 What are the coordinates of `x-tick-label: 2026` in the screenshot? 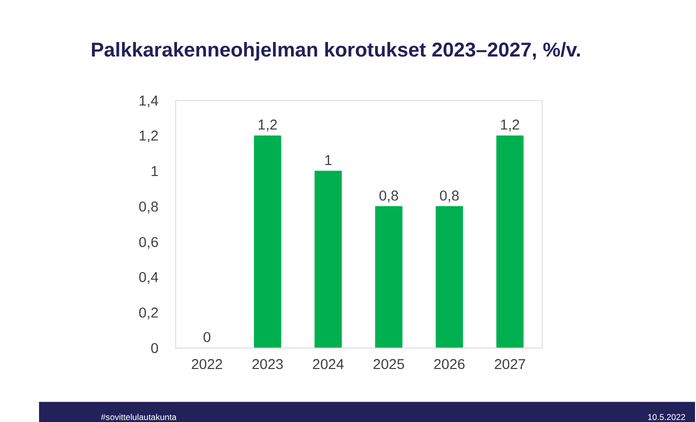 It's located at (449, 365).